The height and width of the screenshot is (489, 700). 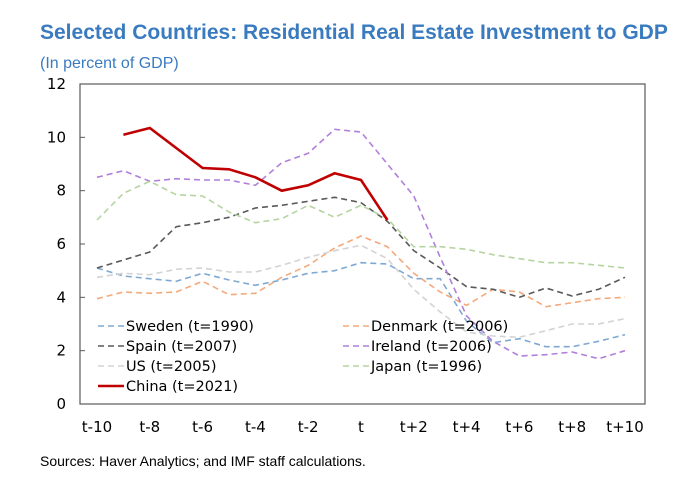 What do you see at coordinates (56, 137) in the screenshot?
I see `y-tick-label: 10` at bounding box center [56, 137].